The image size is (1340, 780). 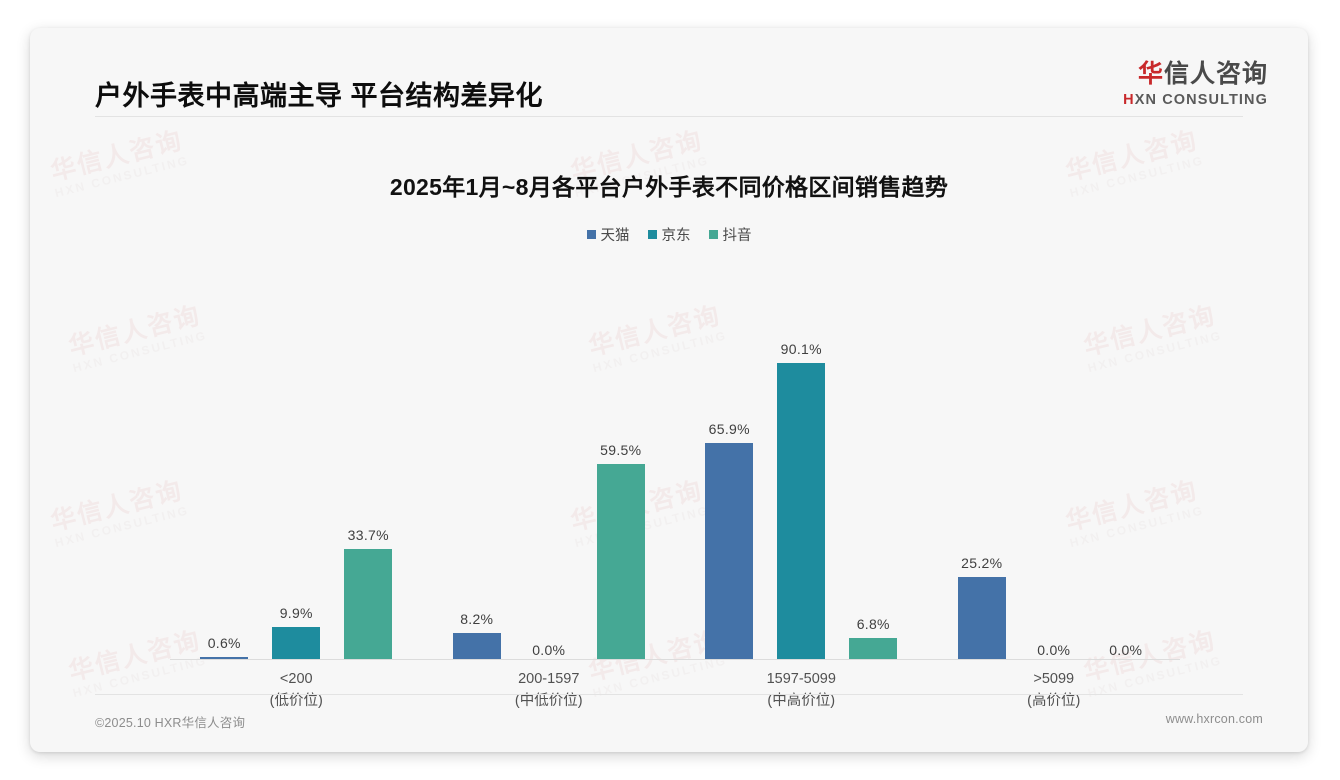 I want to click on legend-label: 京东, so click(x=676, y=236).